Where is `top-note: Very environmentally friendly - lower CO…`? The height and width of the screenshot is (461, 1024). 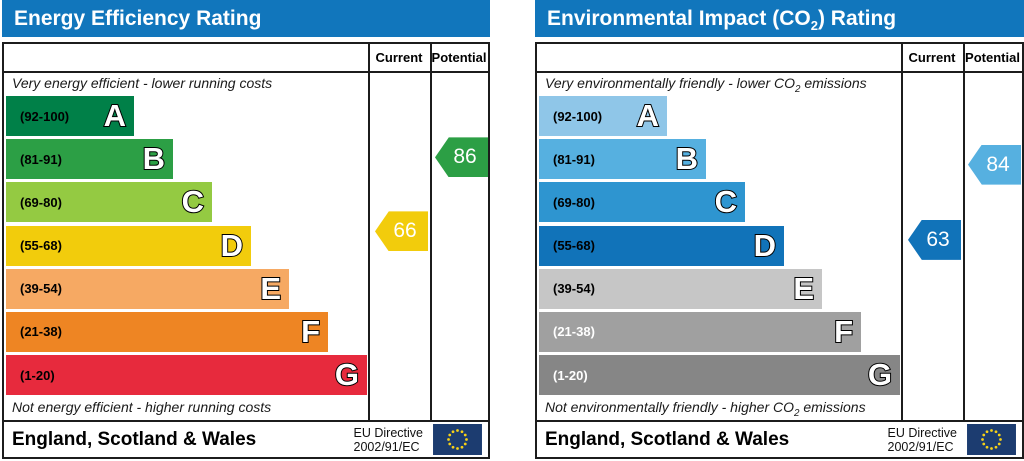 top-note: Very environmentally friendly - lower CO… is located at coordinates (706, 84).